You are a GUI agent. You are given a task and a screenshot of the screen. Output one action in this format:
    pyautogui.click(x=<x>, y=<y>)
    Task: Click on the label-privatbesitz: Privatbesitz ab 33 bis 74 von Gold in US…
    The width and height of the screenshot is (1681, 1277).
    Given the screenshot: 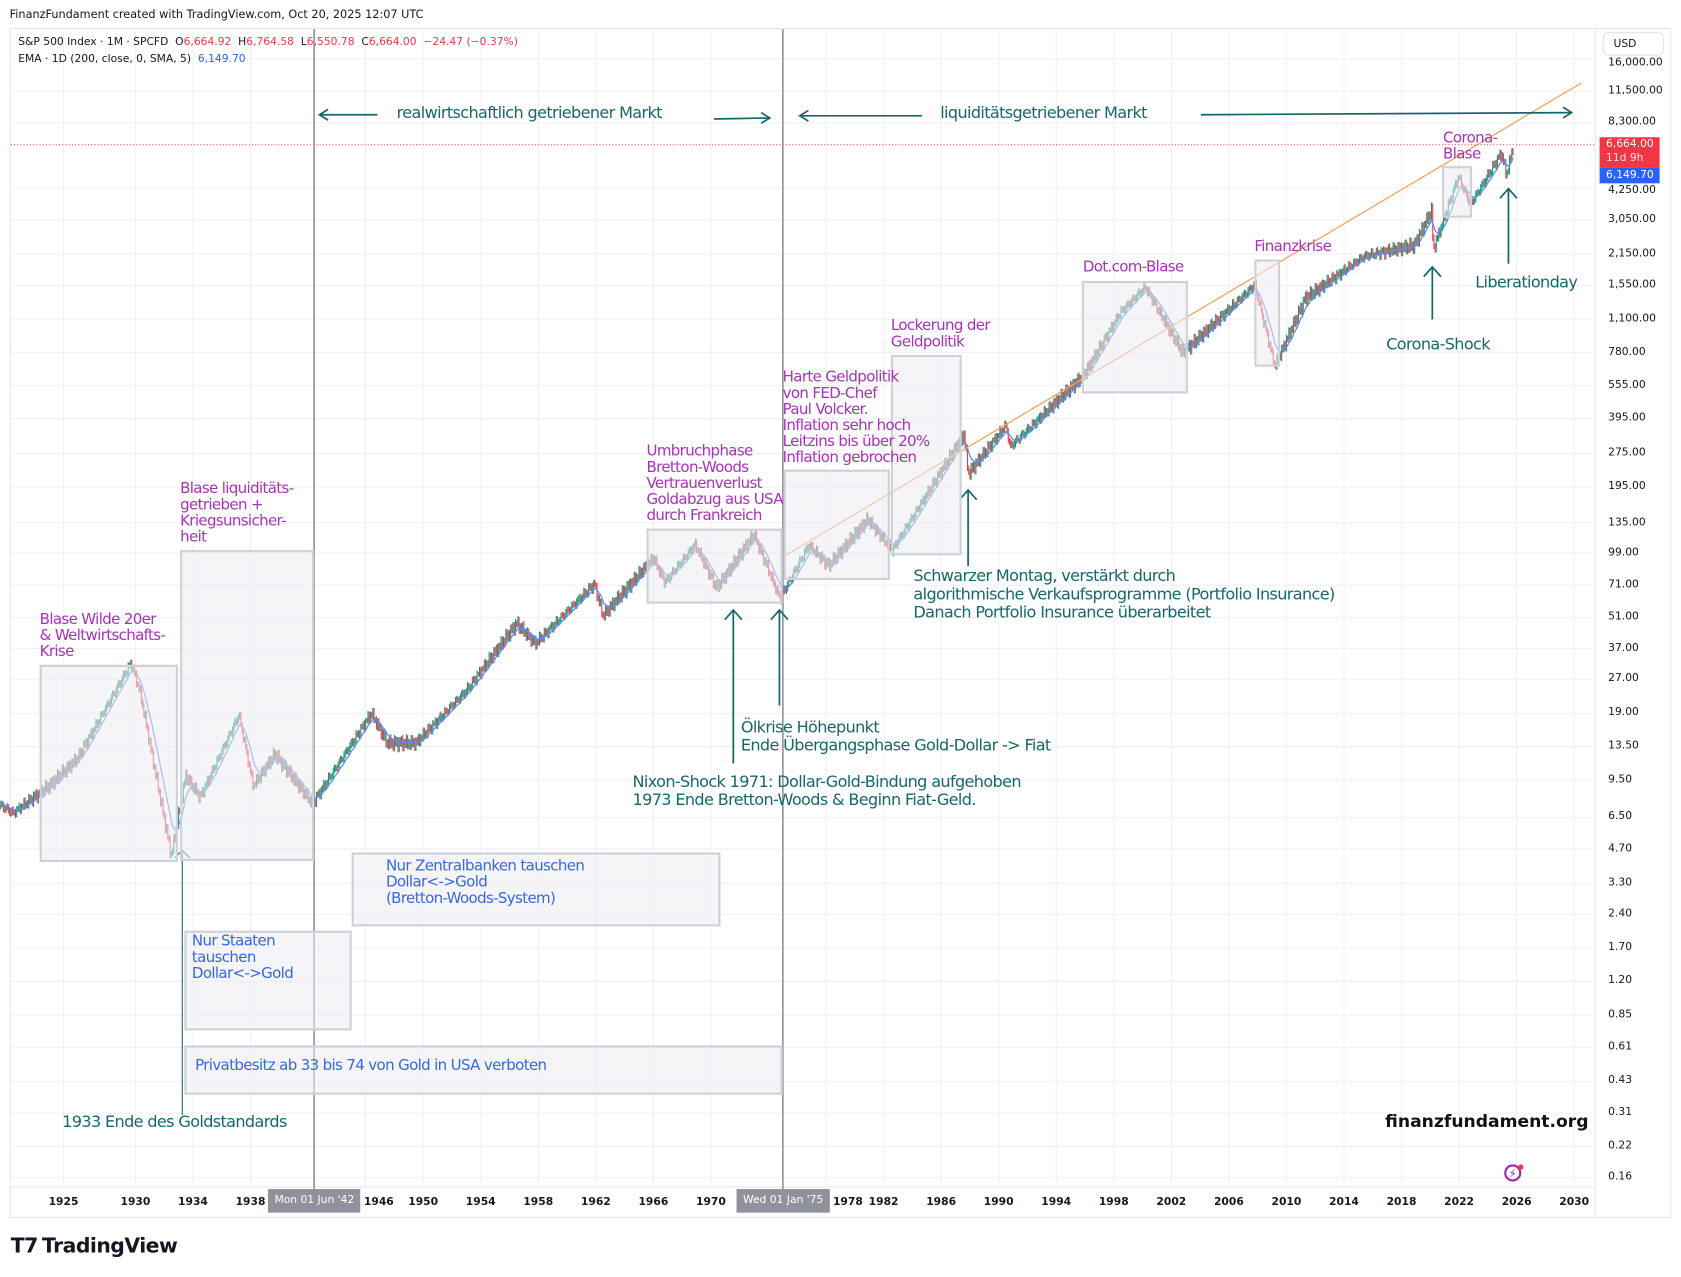 What is the action you would take?
    pyautogui.click(x=371, y=1066)
    